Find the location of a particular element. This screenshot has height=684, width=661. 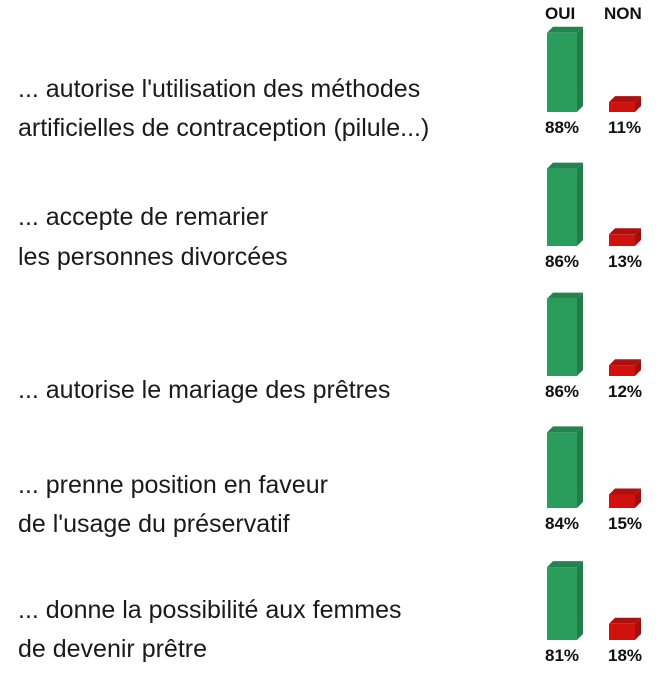

legend-oui: OUI is located at coordinates (560, 13).